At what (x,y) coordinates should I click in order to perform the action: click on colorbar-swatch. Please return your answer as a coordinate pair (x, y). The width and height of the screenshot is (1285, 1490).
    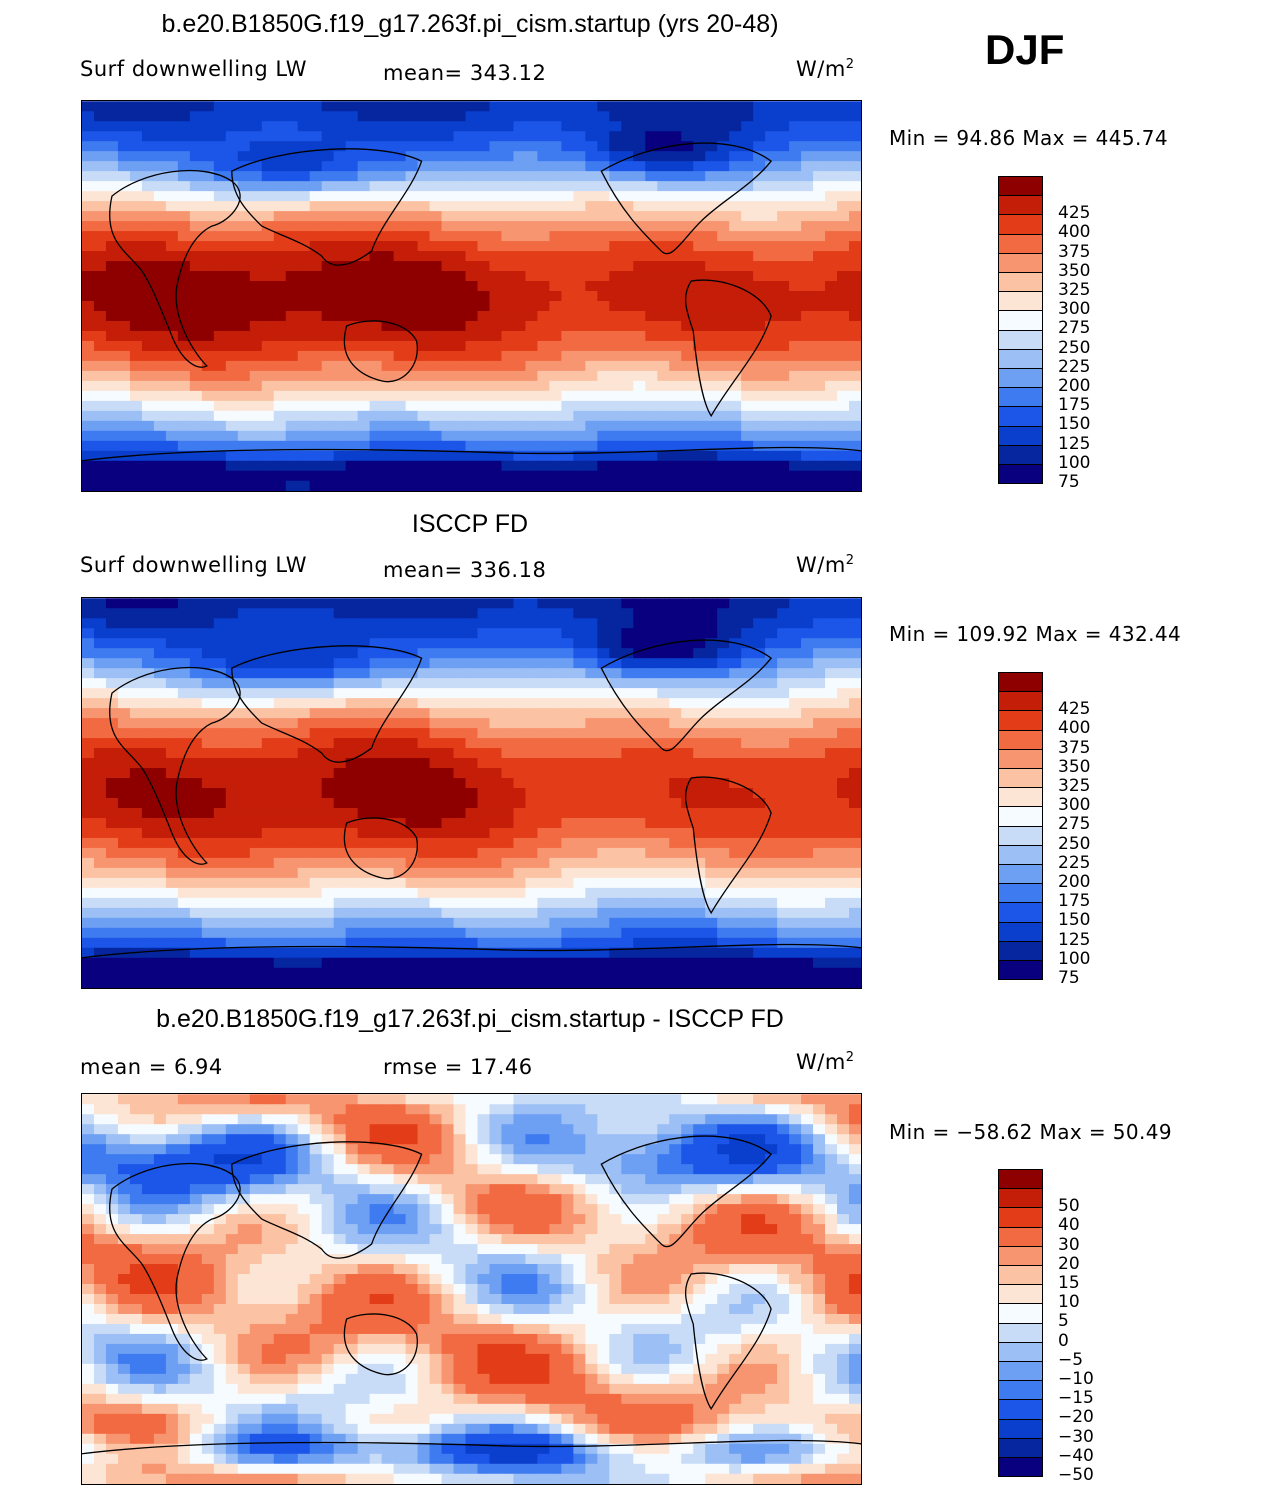
    Looking at the image, I should click on (1020, 282).